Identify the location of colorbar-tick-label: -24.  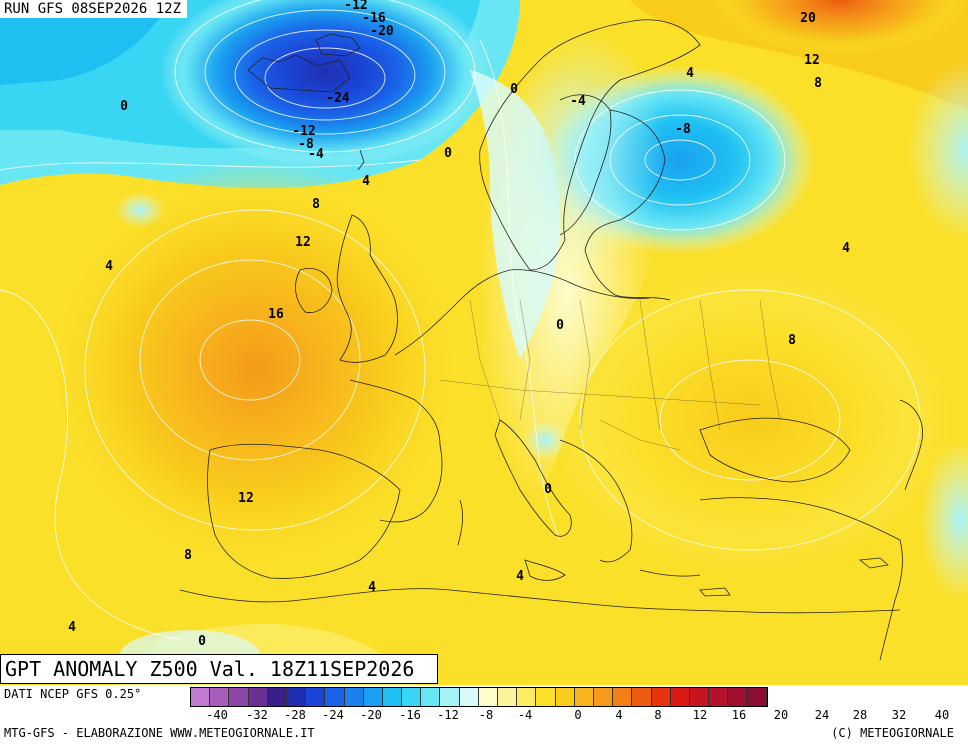
(333, 715).